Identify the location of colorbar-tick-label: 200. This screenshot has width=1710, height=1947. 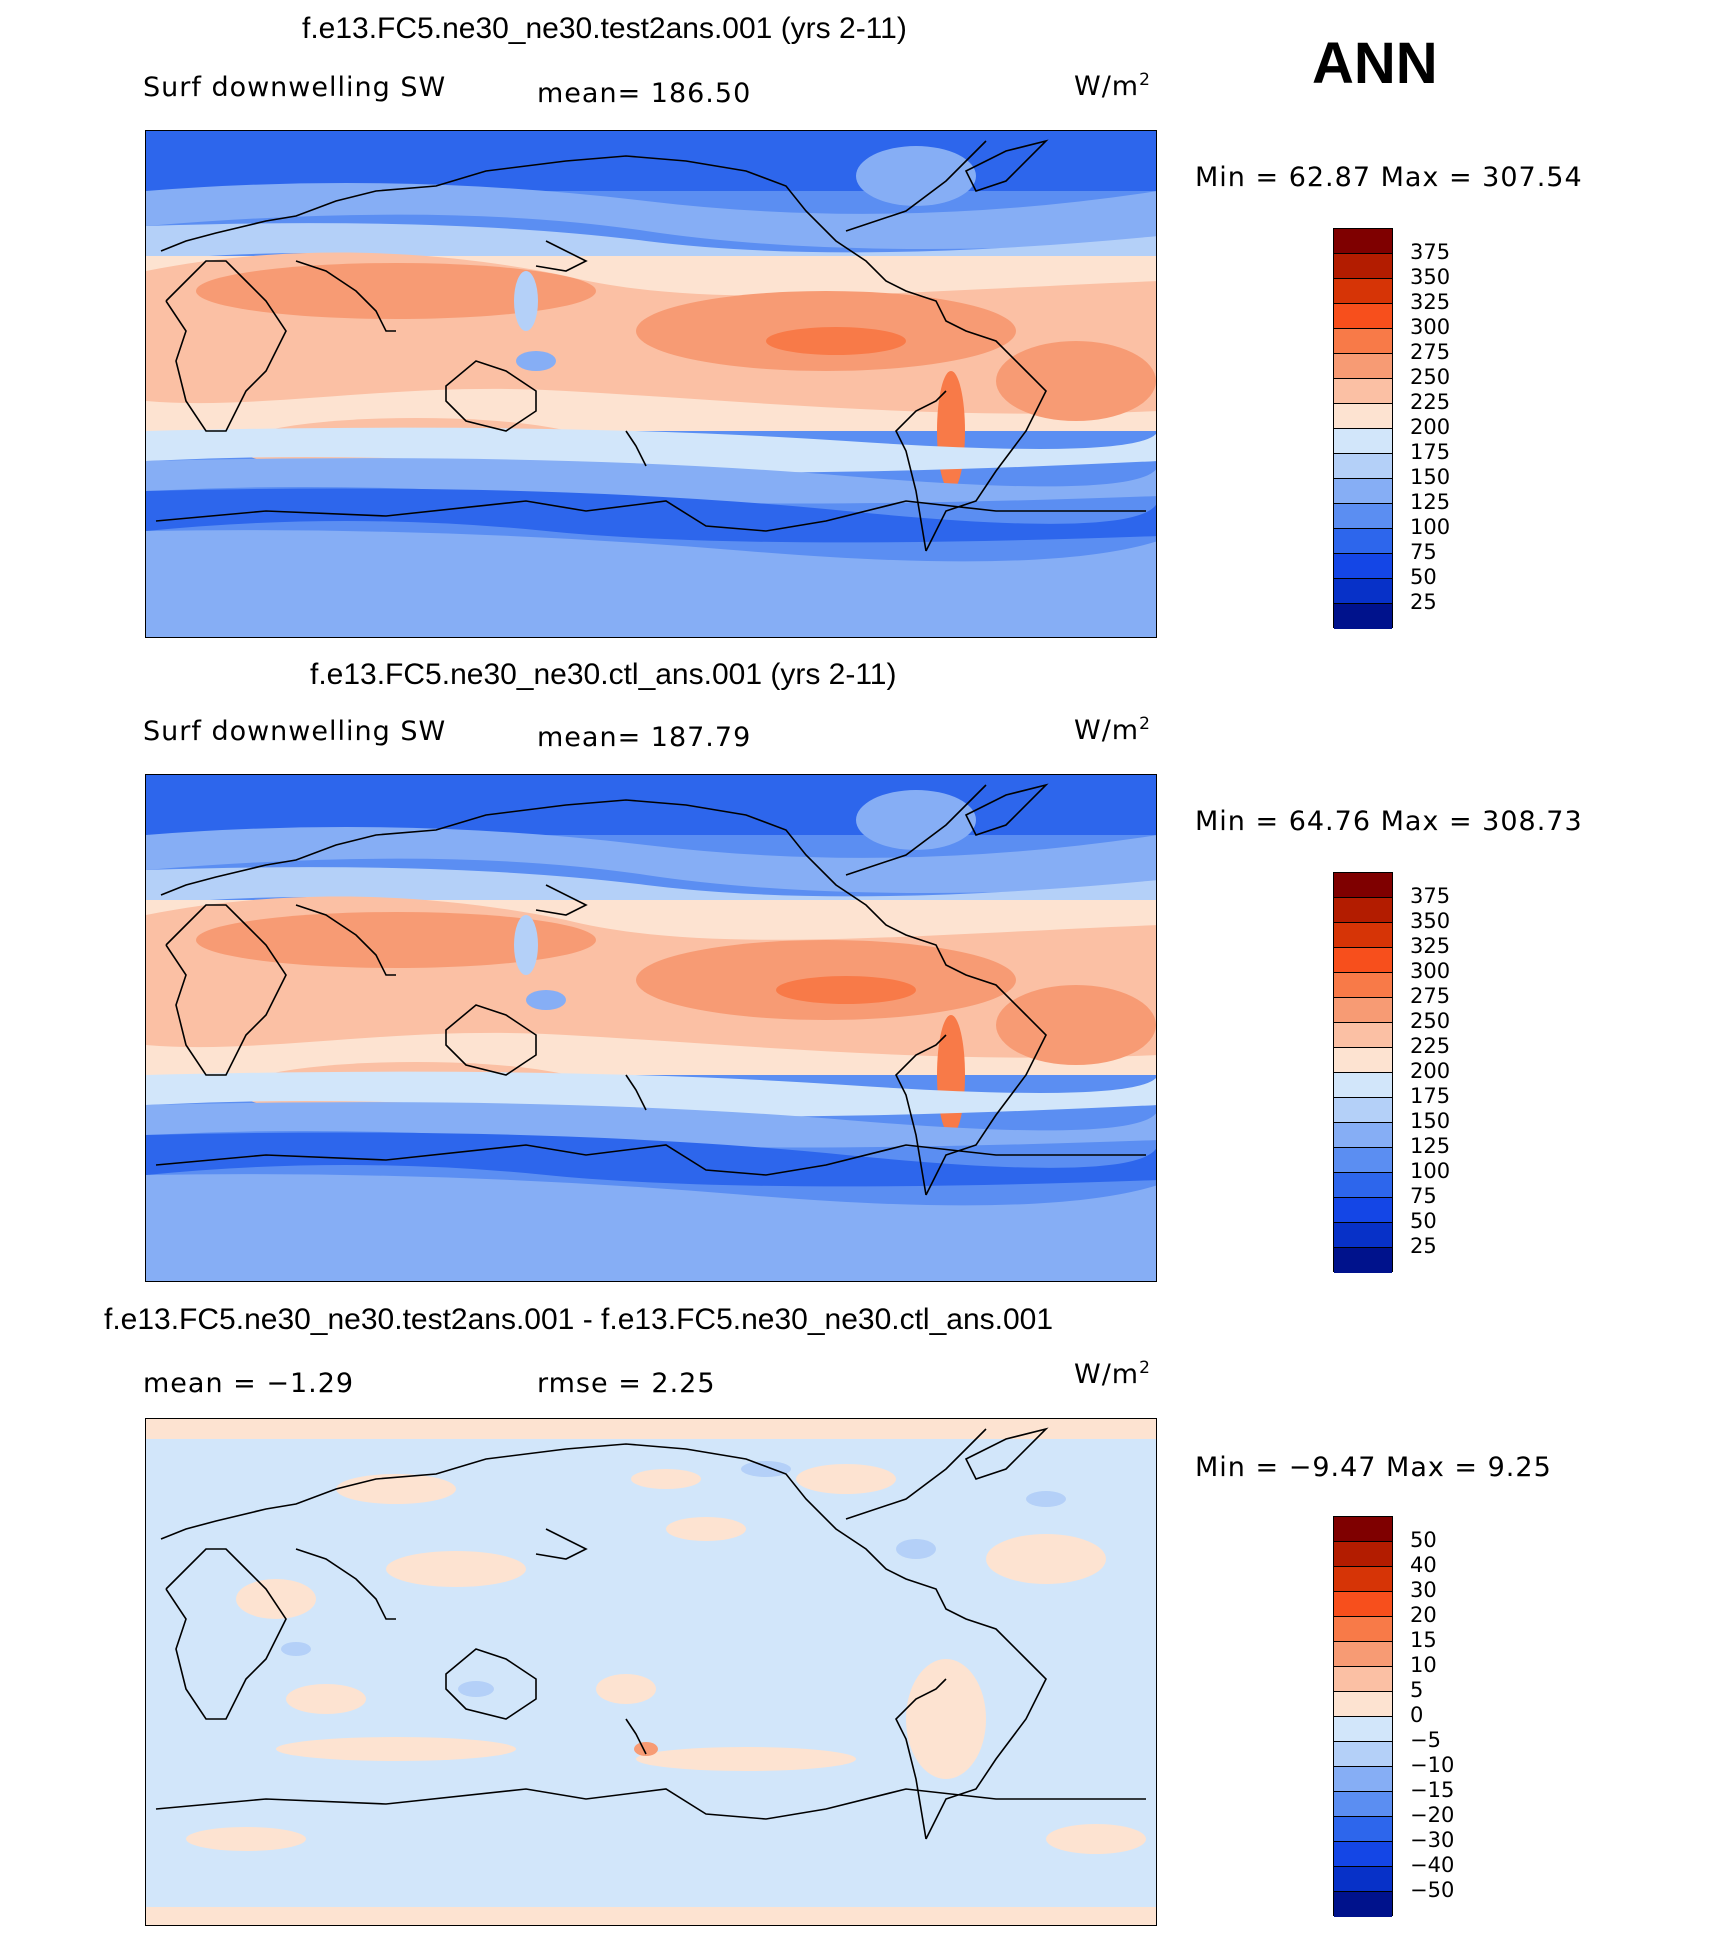
(1430, 1071).